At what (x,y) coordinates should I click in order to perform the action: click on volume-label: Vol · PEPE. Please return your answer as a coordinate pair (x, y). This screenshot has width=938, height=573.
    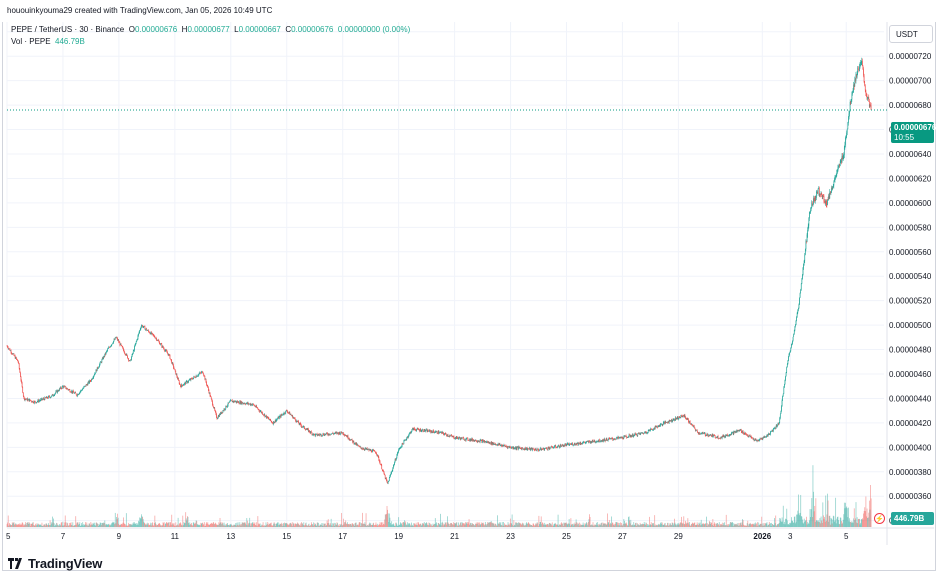
    Looking at the image, I should click on (31, 41).